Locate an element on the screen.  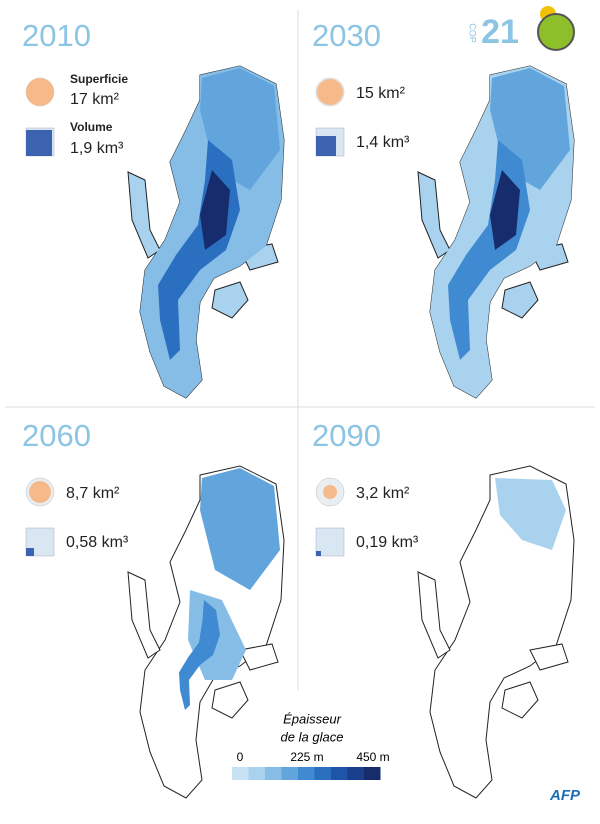
credit: AFP is located at coordinates (565, 795).